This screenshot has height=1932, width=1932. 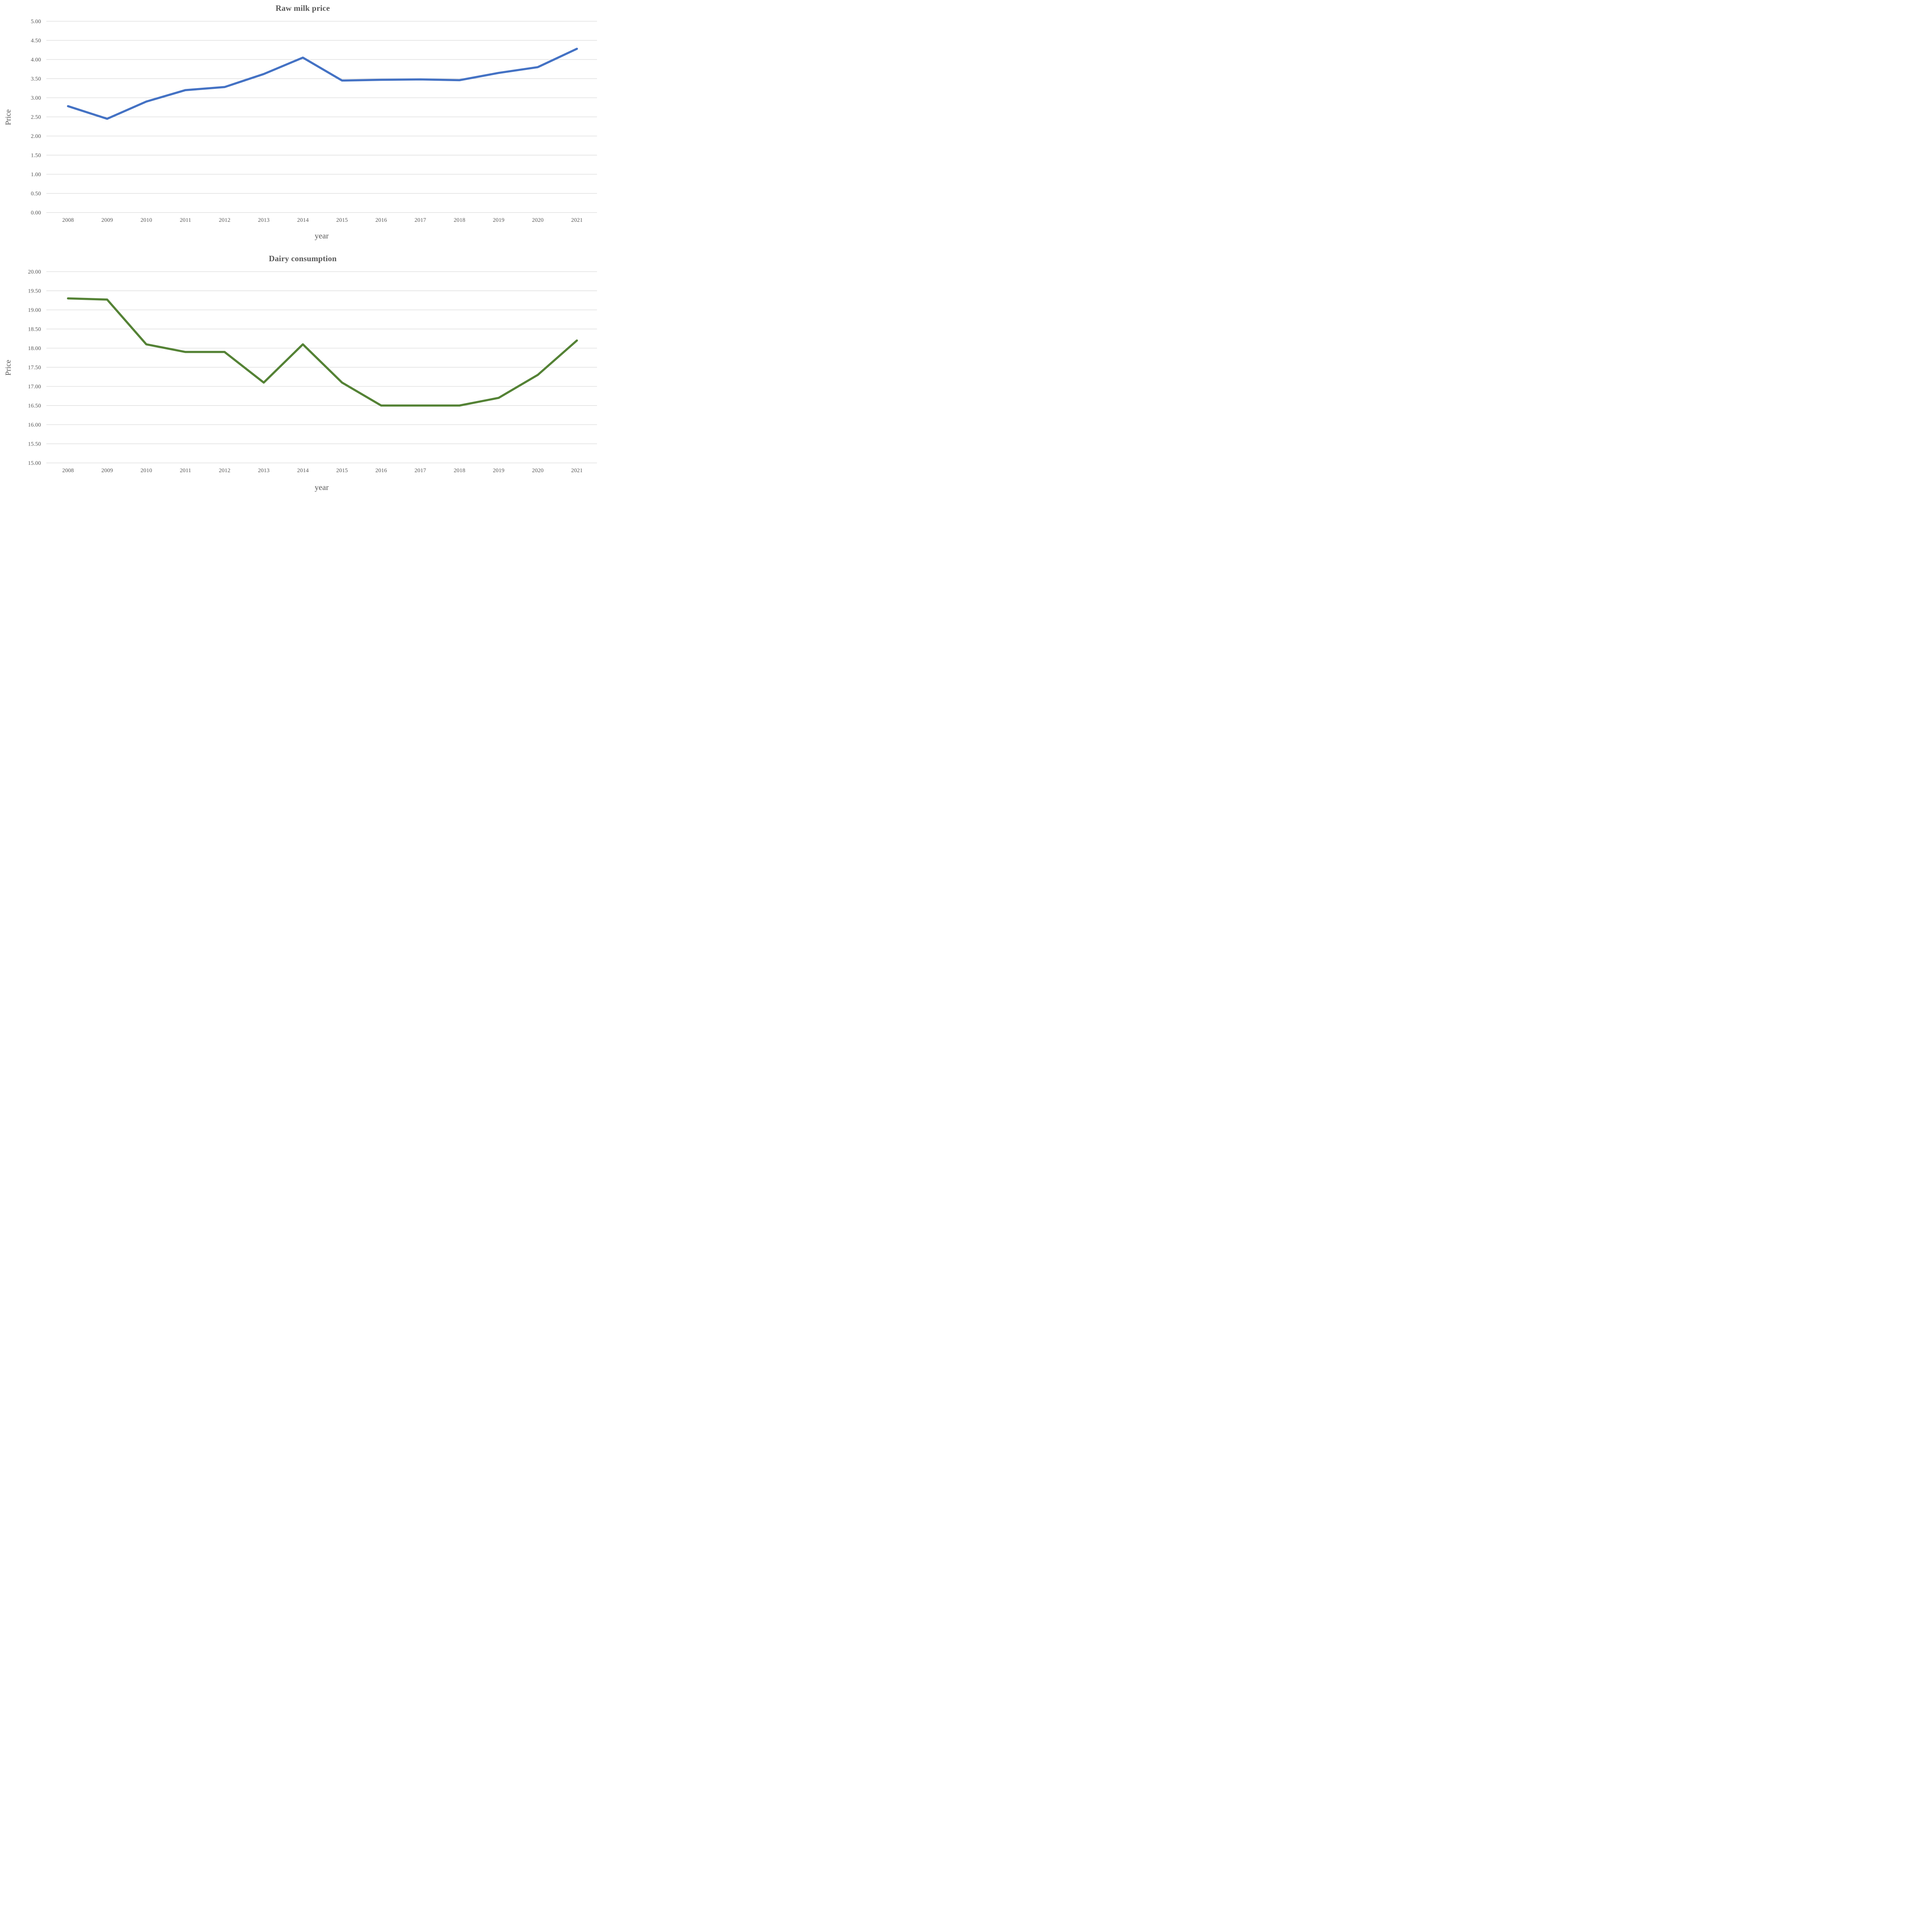 I want to click on data-line-raw-milk-price, so click(x=323, y=84).